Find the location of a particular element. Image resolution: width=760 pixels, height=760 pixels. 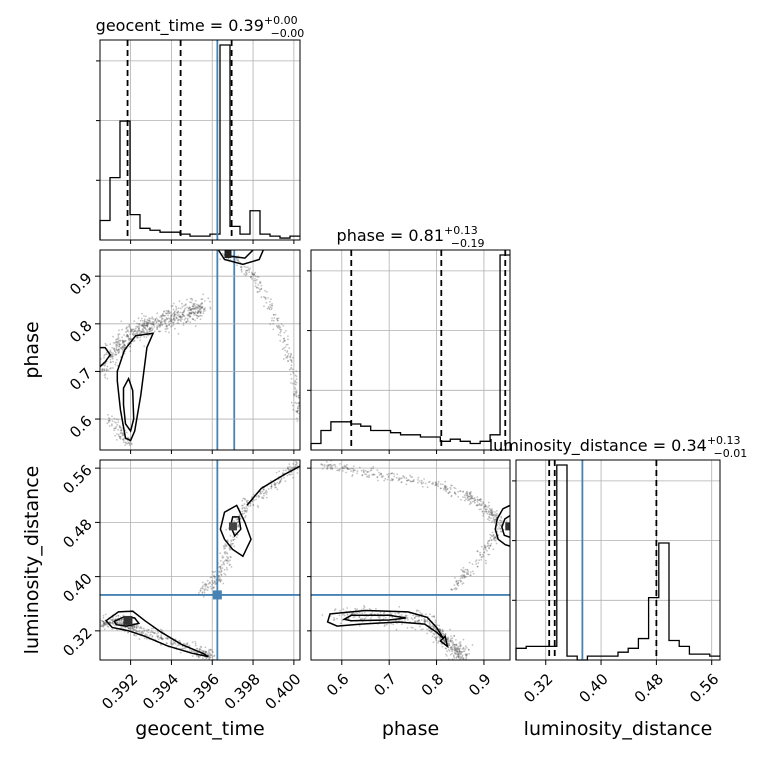

tick-label-geocent_time: 0.396 is located at coordinates (201, 691).